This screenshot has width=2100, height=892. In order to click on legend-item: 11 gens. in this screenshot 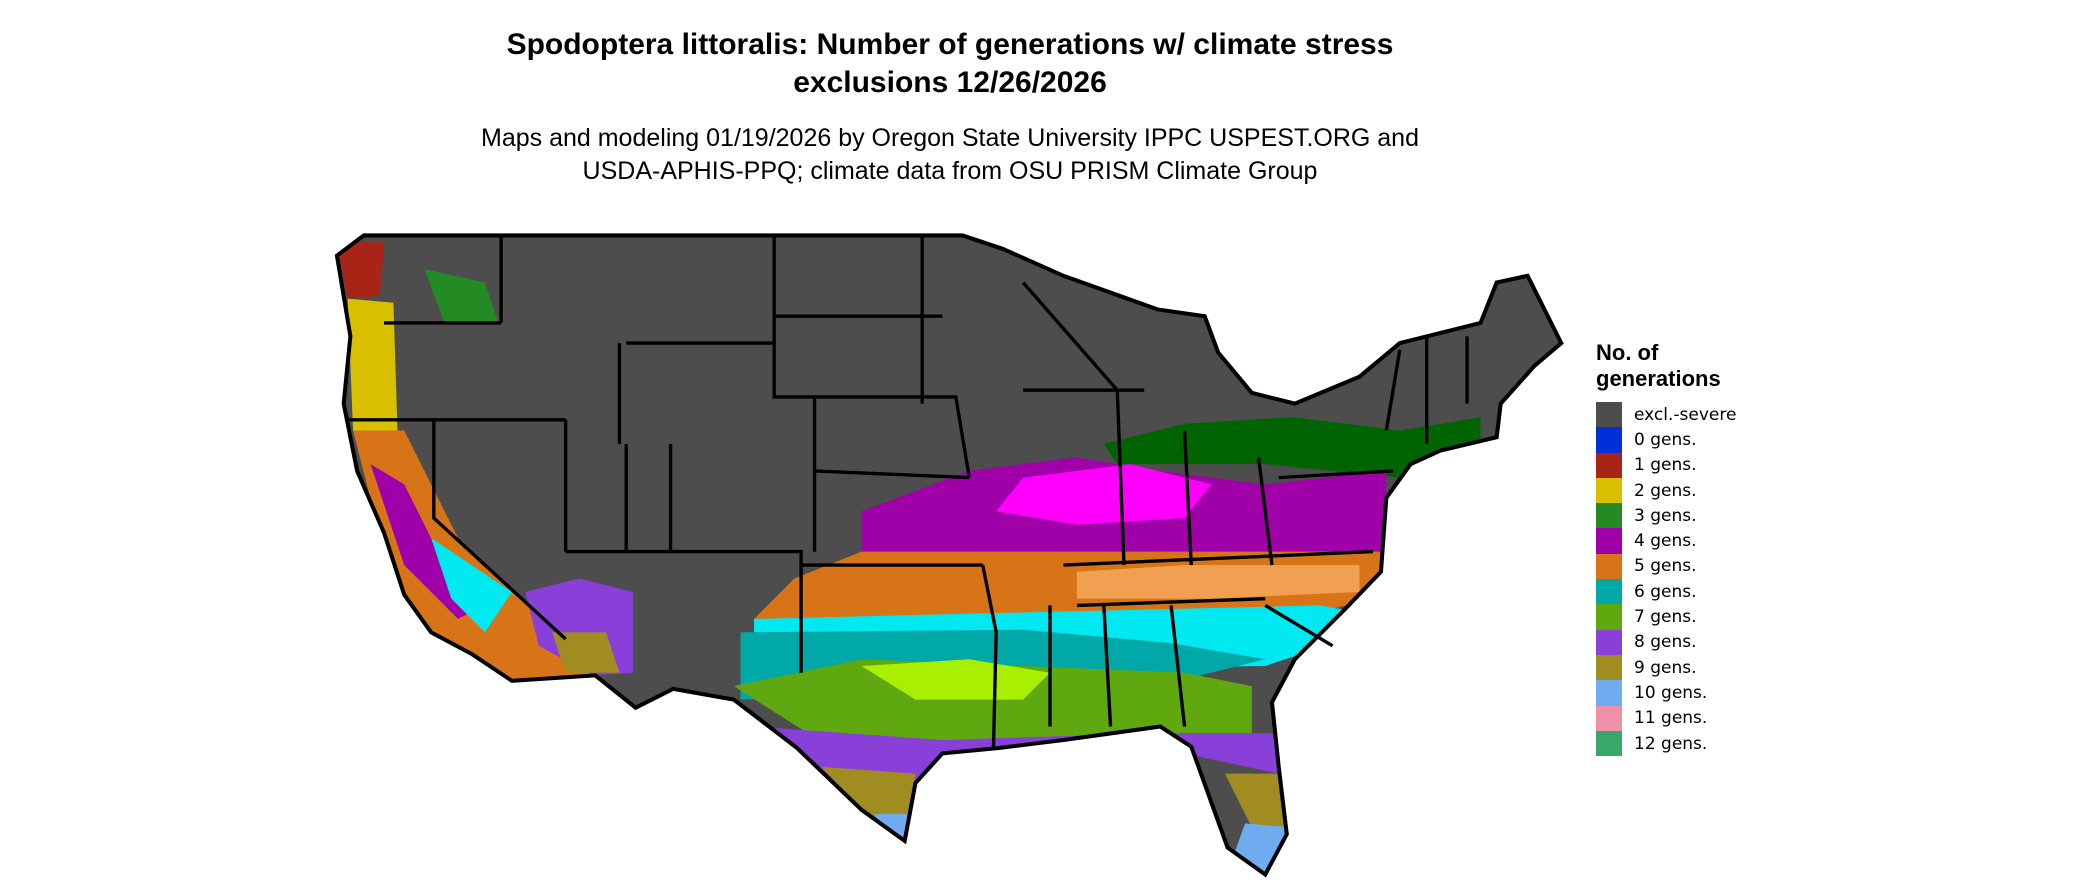, I will do `click(1666, 718)`.